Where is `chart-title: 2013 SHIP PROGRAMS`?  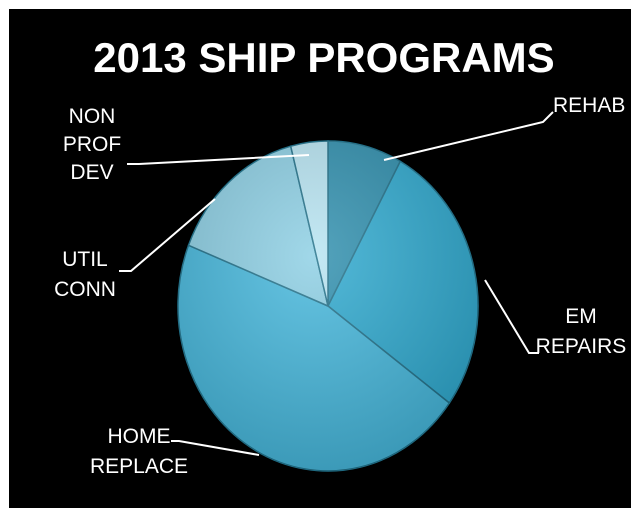
chart-title: 2013 SHIP PROGRAMS is located at coordinates (323, 57).